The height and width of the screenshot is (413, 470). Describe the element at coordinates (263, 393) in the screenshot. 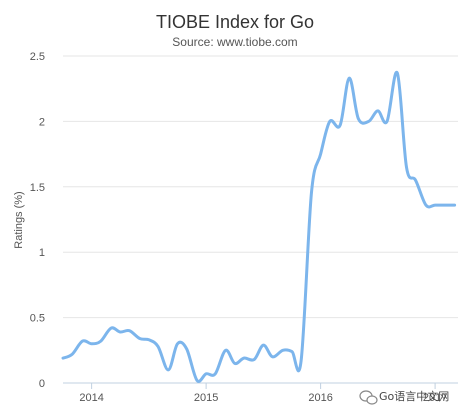

I see `x-axis-ticks: 2014 2015 2016 2017` at that location.